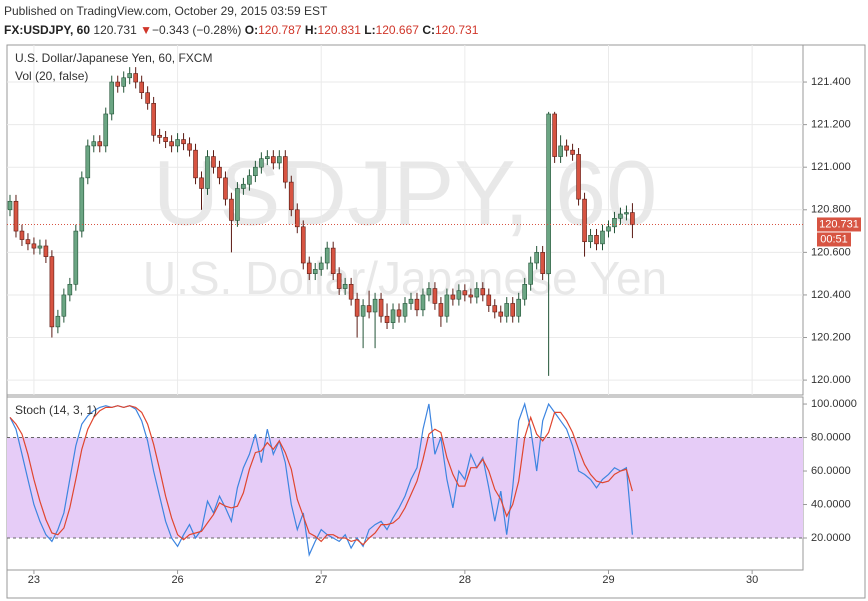 Image resolution: width=868 pixels, height=601 pixels. I want to click on x-tick-label: 26, so click(177, 580).